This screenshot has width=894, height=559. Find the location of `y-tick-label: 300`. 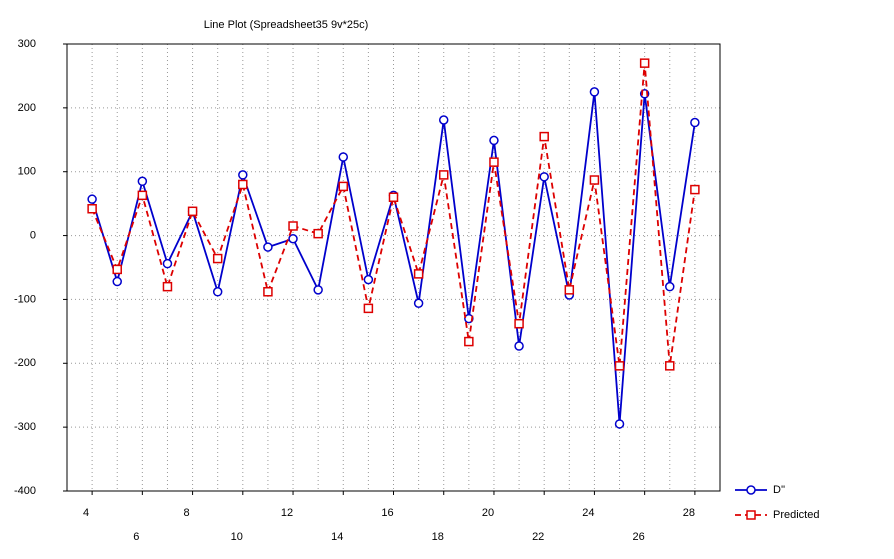

y-tick-label: 300 is located at coordinates (27, 44).